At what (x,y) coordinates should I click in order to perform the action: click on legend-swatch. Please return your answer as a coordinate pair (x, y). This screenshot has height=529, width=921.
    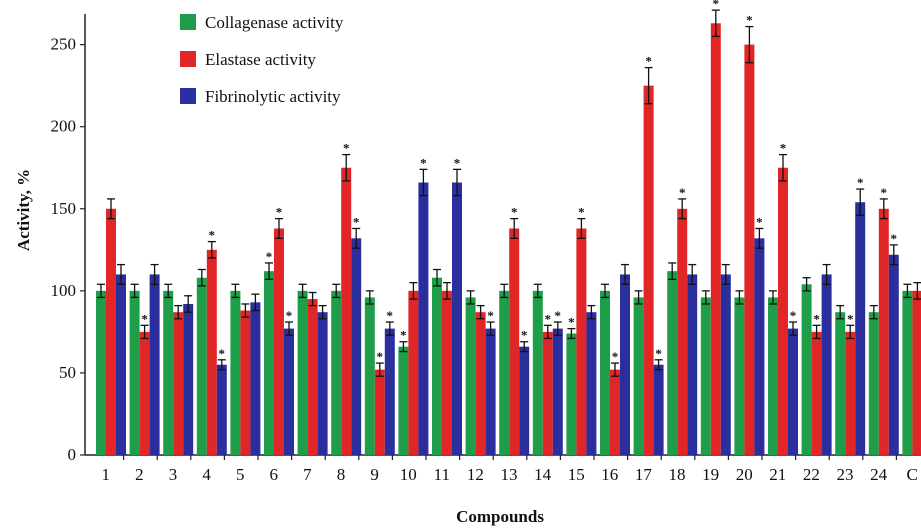
    Looking at the image, I should click on (188, 22).